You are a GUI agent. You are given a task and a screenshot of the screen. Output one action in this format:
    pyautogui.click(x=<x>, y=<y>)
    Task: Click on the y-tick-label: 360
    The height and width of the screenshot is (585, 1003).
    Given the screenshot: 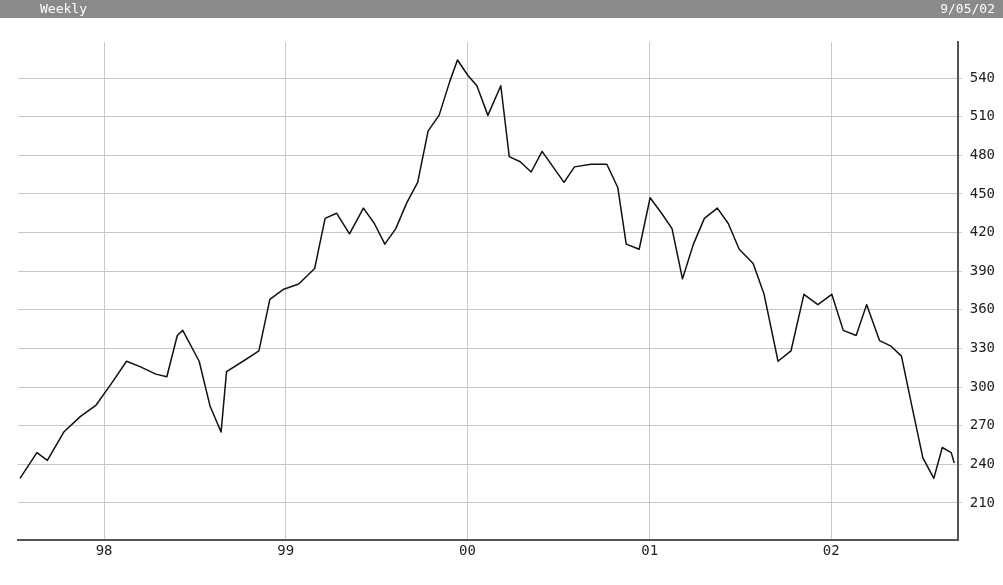 What is the action you would take?
    pyautogui.click(x=982, y=308)
    